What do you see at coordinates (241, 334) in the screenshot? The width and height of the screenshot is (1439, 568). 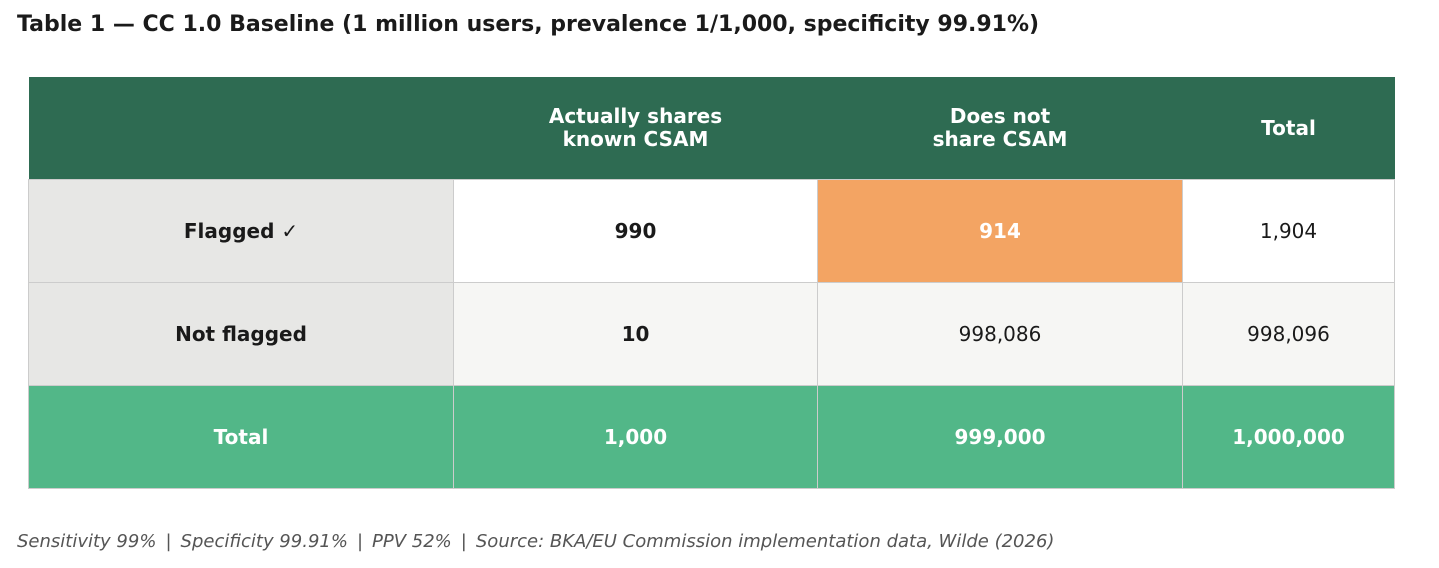 I see `row-label-not-flagged: Not flagged` at bounding box center [241, 334].